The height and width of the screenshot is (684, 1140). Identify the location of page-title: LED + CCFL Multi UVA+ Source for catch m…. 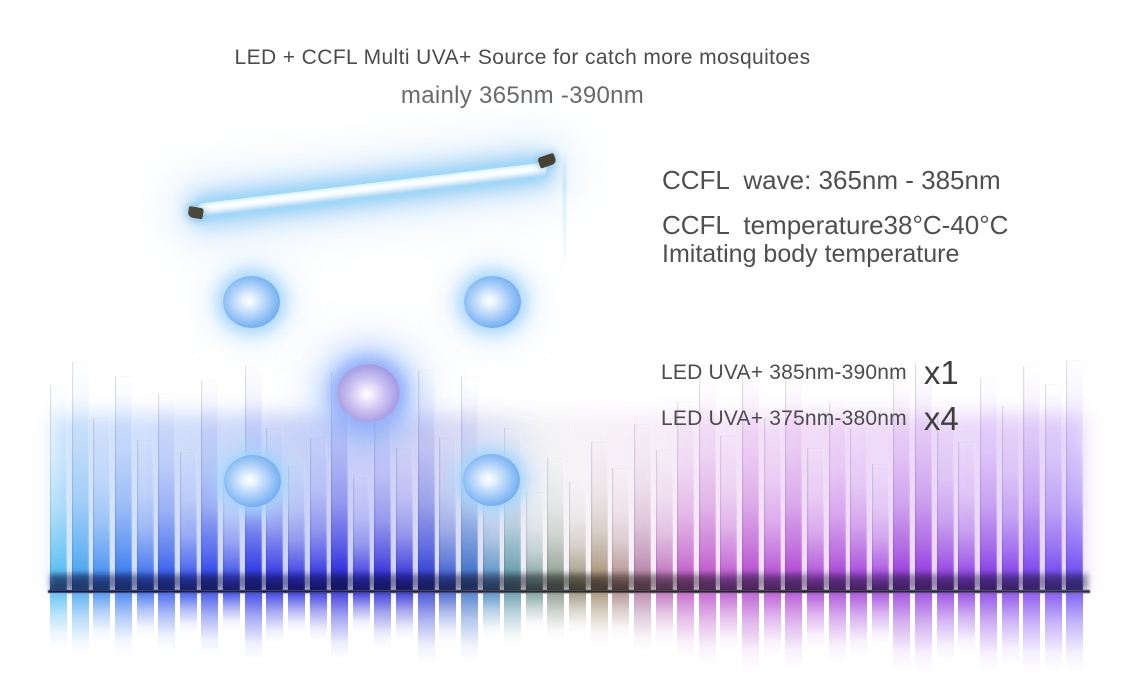
(522, 57).